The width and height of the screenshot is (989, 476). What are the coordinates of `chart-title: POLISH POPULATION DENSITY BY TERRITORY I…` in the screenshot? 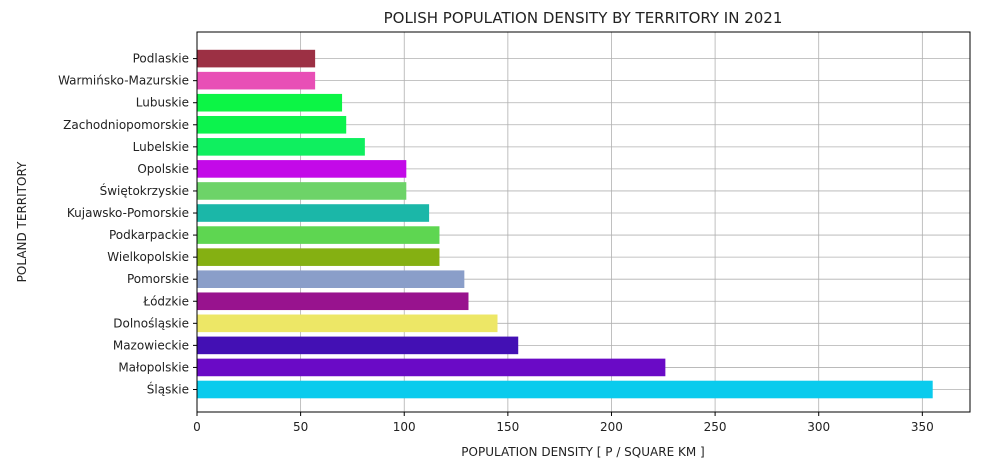 It's located at (583, 18).